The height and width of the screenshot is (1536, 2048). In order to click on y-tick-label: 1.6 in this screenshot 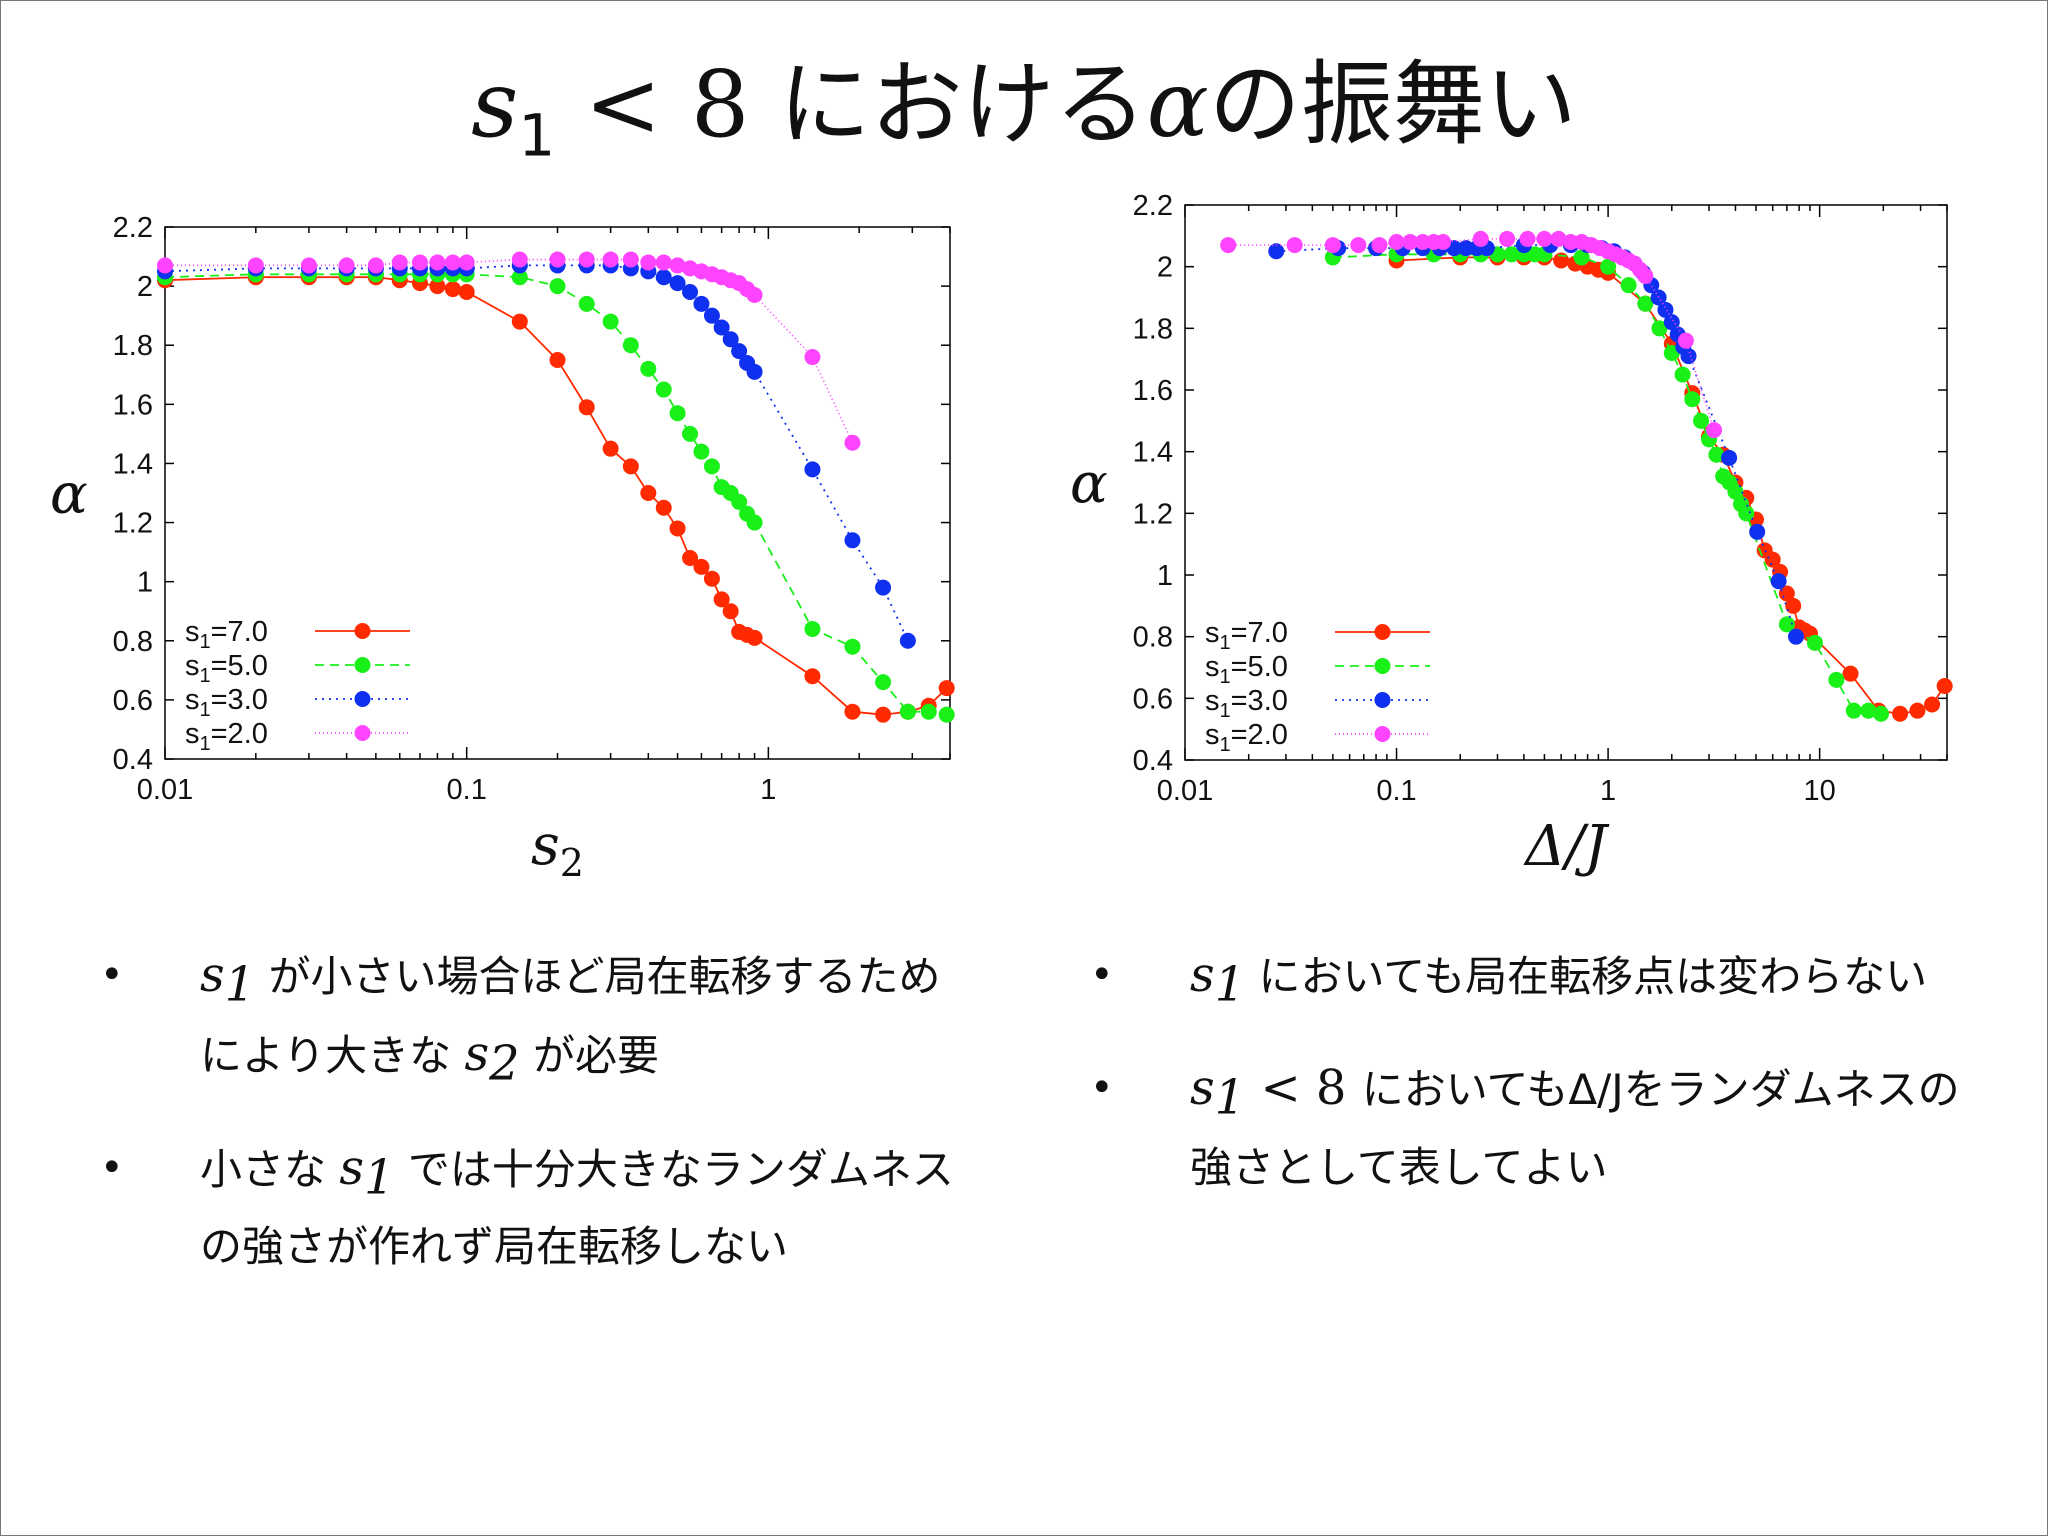, I will do `click(1153, 391)`.